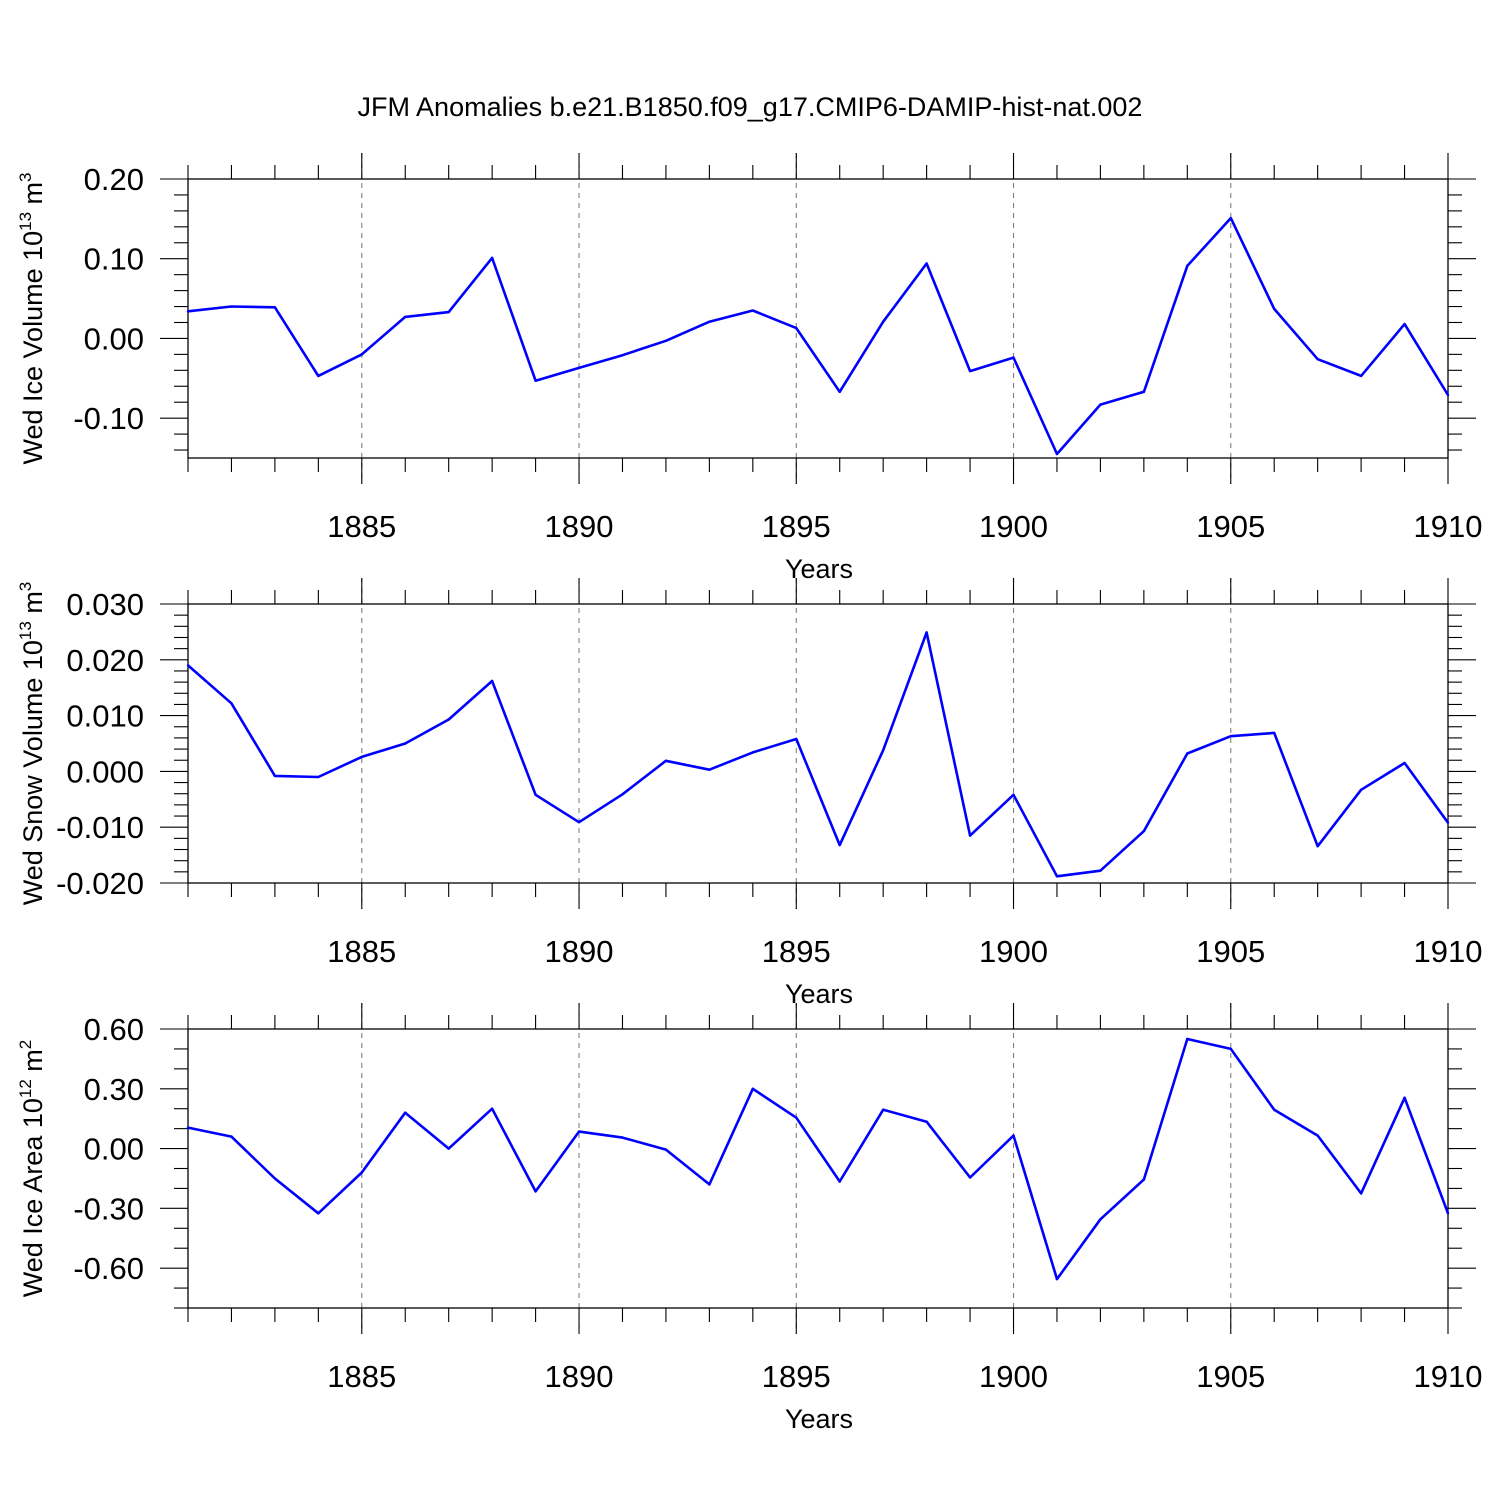 The height and width of the screenshot is (1500, 1500). Describe the element at coordinates (105, 716) in the screenshot. I see `y-tick-label: 0.010` at that location.